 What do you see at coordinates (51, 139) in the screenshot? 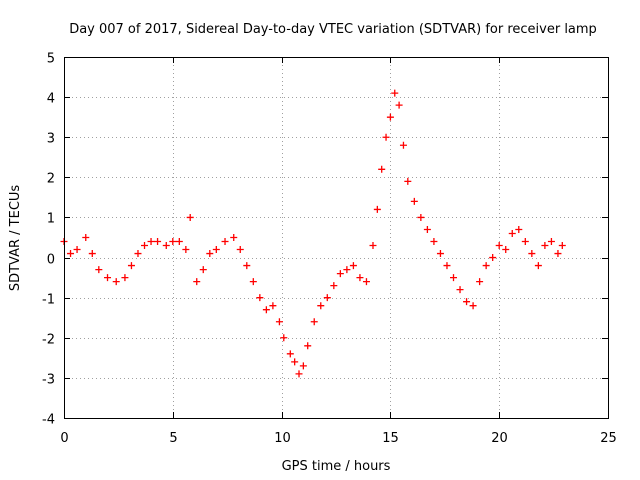
I see `y-tick-label: 3` at bounding box center [51, 139].